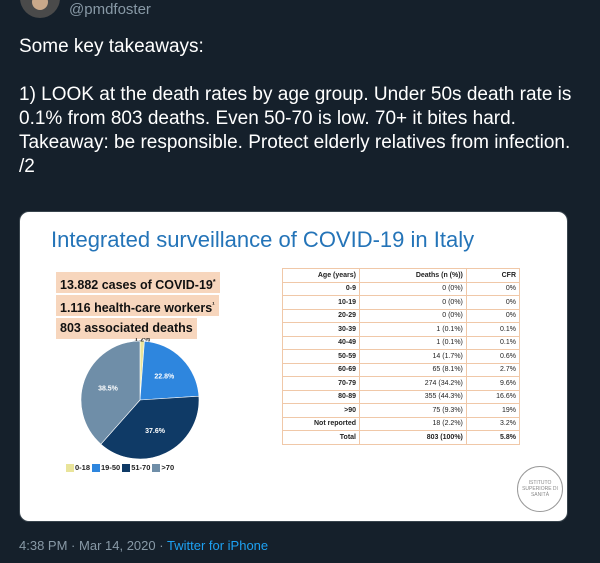  I want to click on table-row: 80-89 355 (44.3%) 16.6%, so click(401, 396).